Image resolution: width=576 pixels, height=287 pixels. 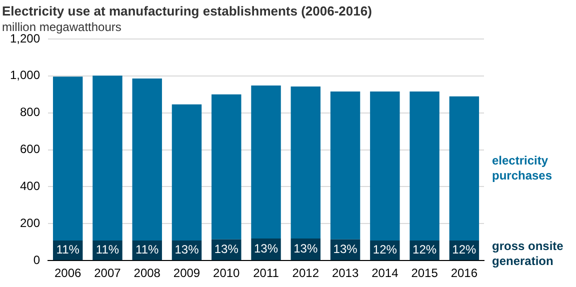 What do you see at coordinates (68, 273) in the screenshot?
I see `x-tick-label: 2006` at bounding box center [68, 273].